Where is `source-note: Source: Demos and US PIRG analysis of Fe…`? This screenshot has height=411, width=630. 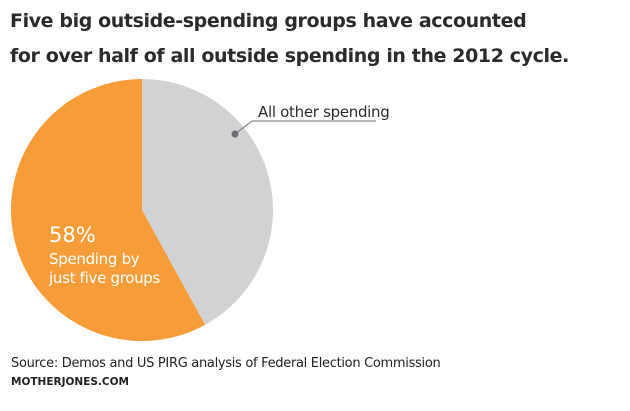
source-note: Source: Demos and US PIRG analysis of Fe… is located at coordinates (226, 363).